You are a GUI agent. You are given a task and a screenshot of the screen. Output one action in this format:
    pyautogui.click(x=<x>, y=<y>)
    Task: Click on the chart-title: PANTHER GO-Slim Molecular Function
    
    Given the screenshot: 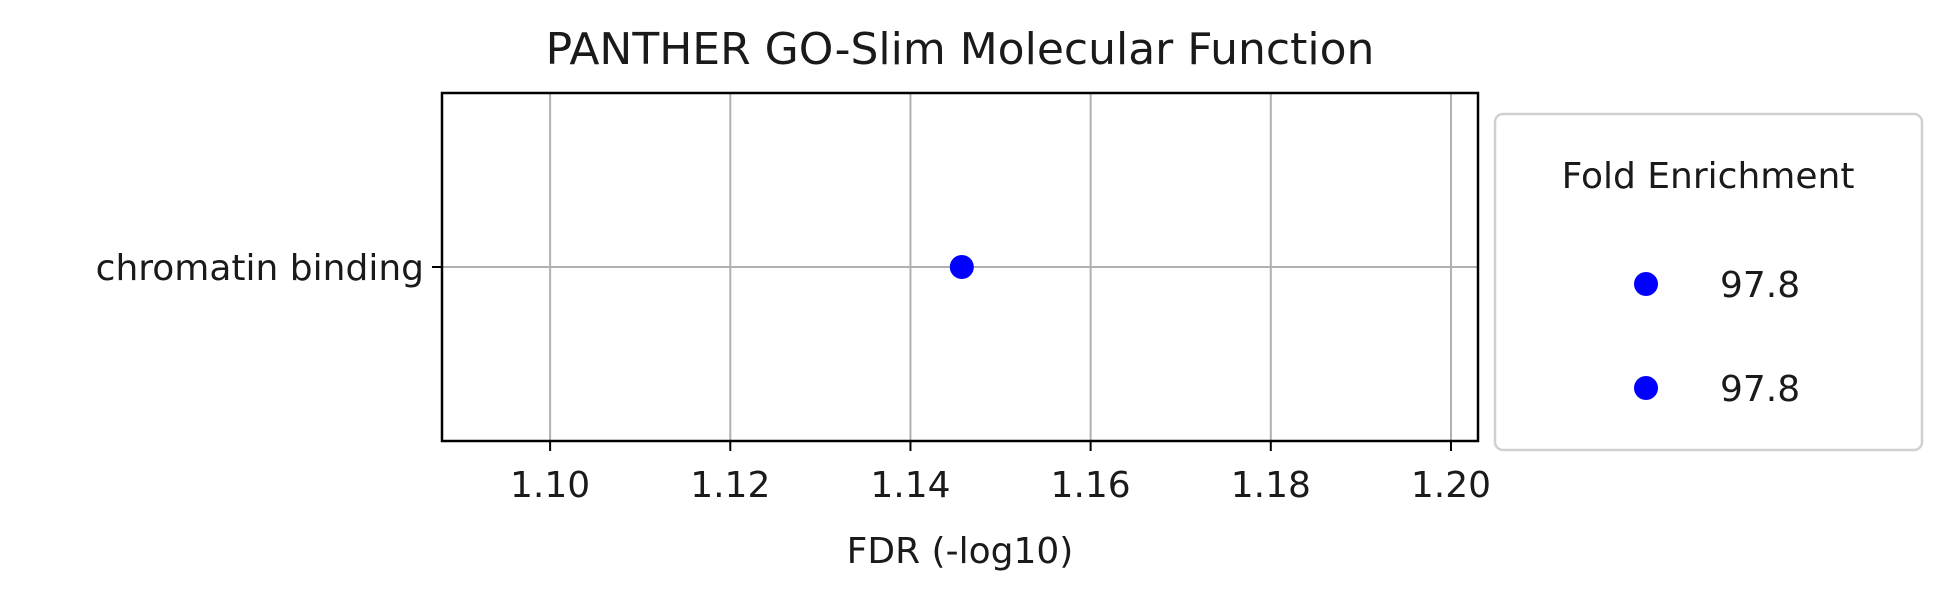 What is the action you would take?
    pyautogui.click(x=960, y=49)
    